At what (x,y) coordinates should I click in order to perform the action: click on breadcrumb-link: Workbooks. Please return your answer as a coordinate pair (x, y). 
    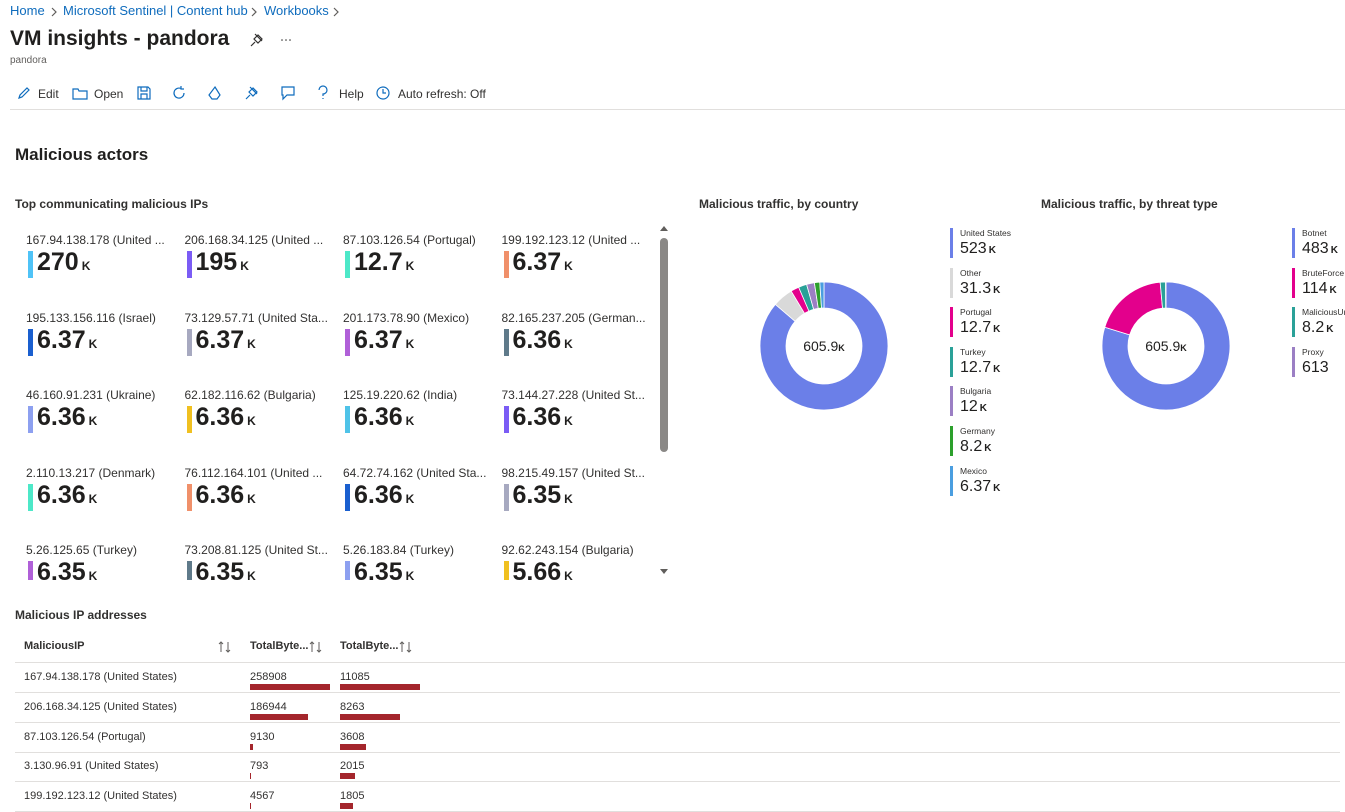
    Looking at the image, I should click on (296, 10).